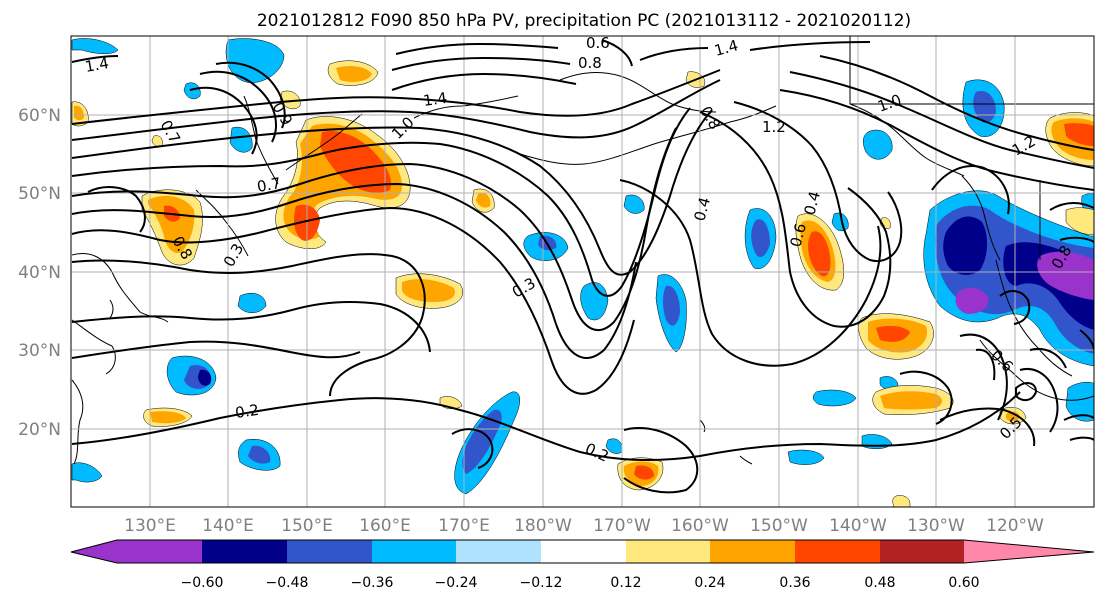  I want to click on lon-label: 180°W, so click(543, 526).